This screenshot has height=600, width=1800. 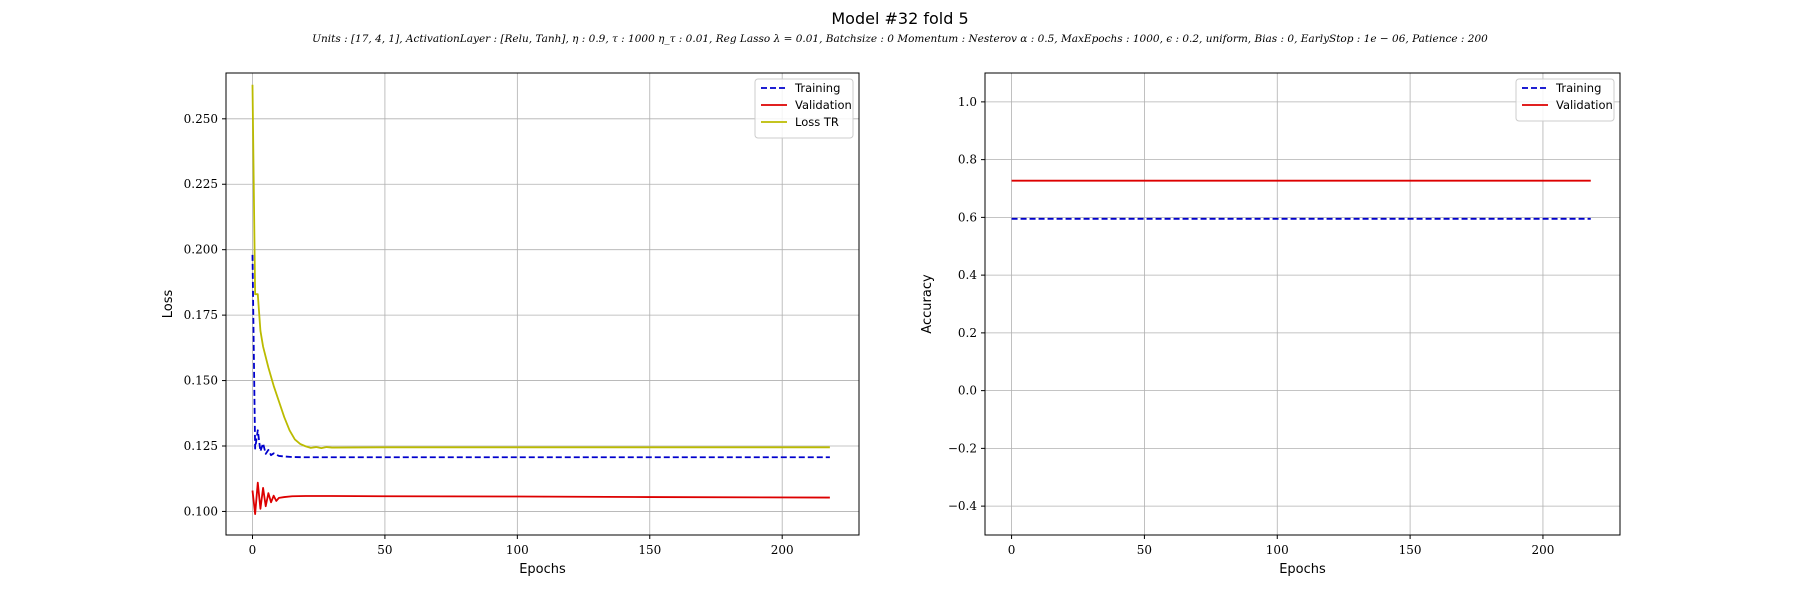 I want to click on y-tick-label: 0.2, so click(x=967, y=333).